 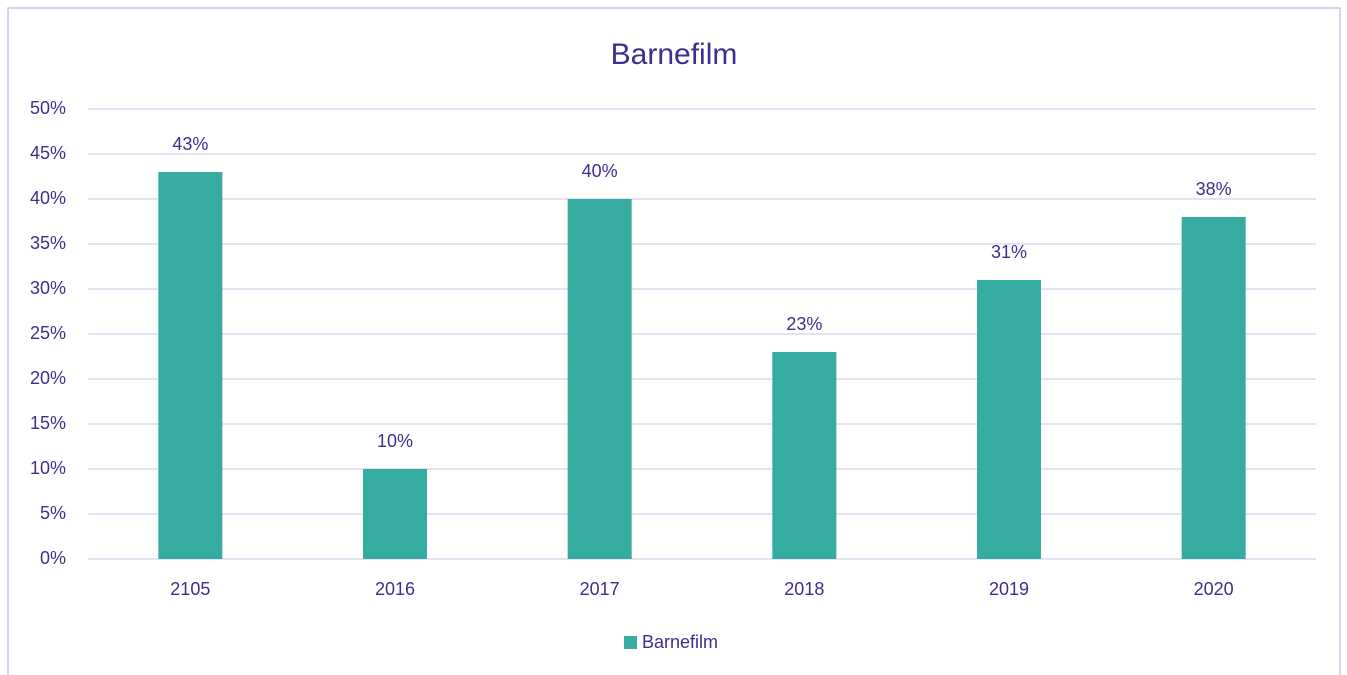 I want to click on data-label: 23%, so click(x=804, y=324).